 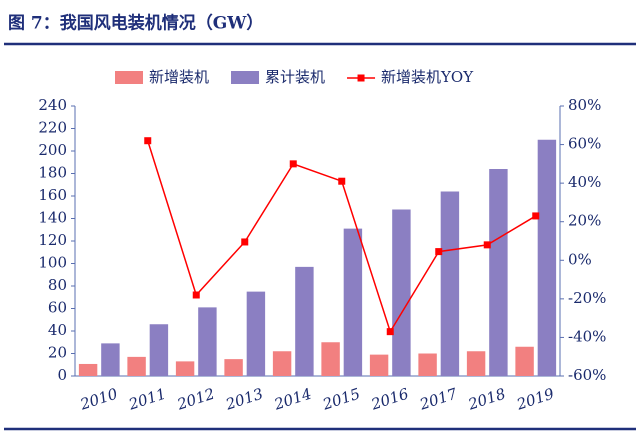 What do you see at coordinates (62, 375) in the screenshot?
I see `y-tick-label: 0` at bounding box center [62, 375].